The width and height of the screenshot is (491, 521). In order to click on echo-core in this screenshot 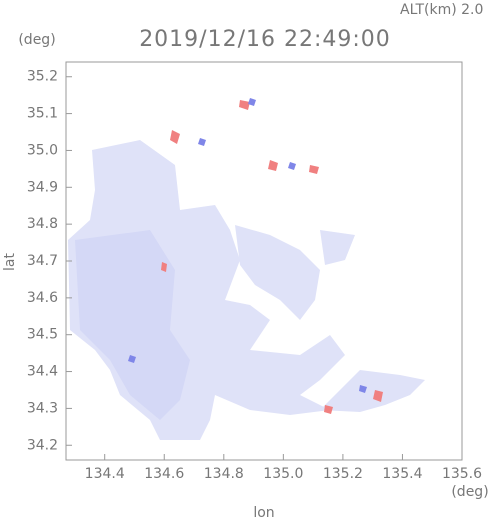, I will do `click(132, 325)`.